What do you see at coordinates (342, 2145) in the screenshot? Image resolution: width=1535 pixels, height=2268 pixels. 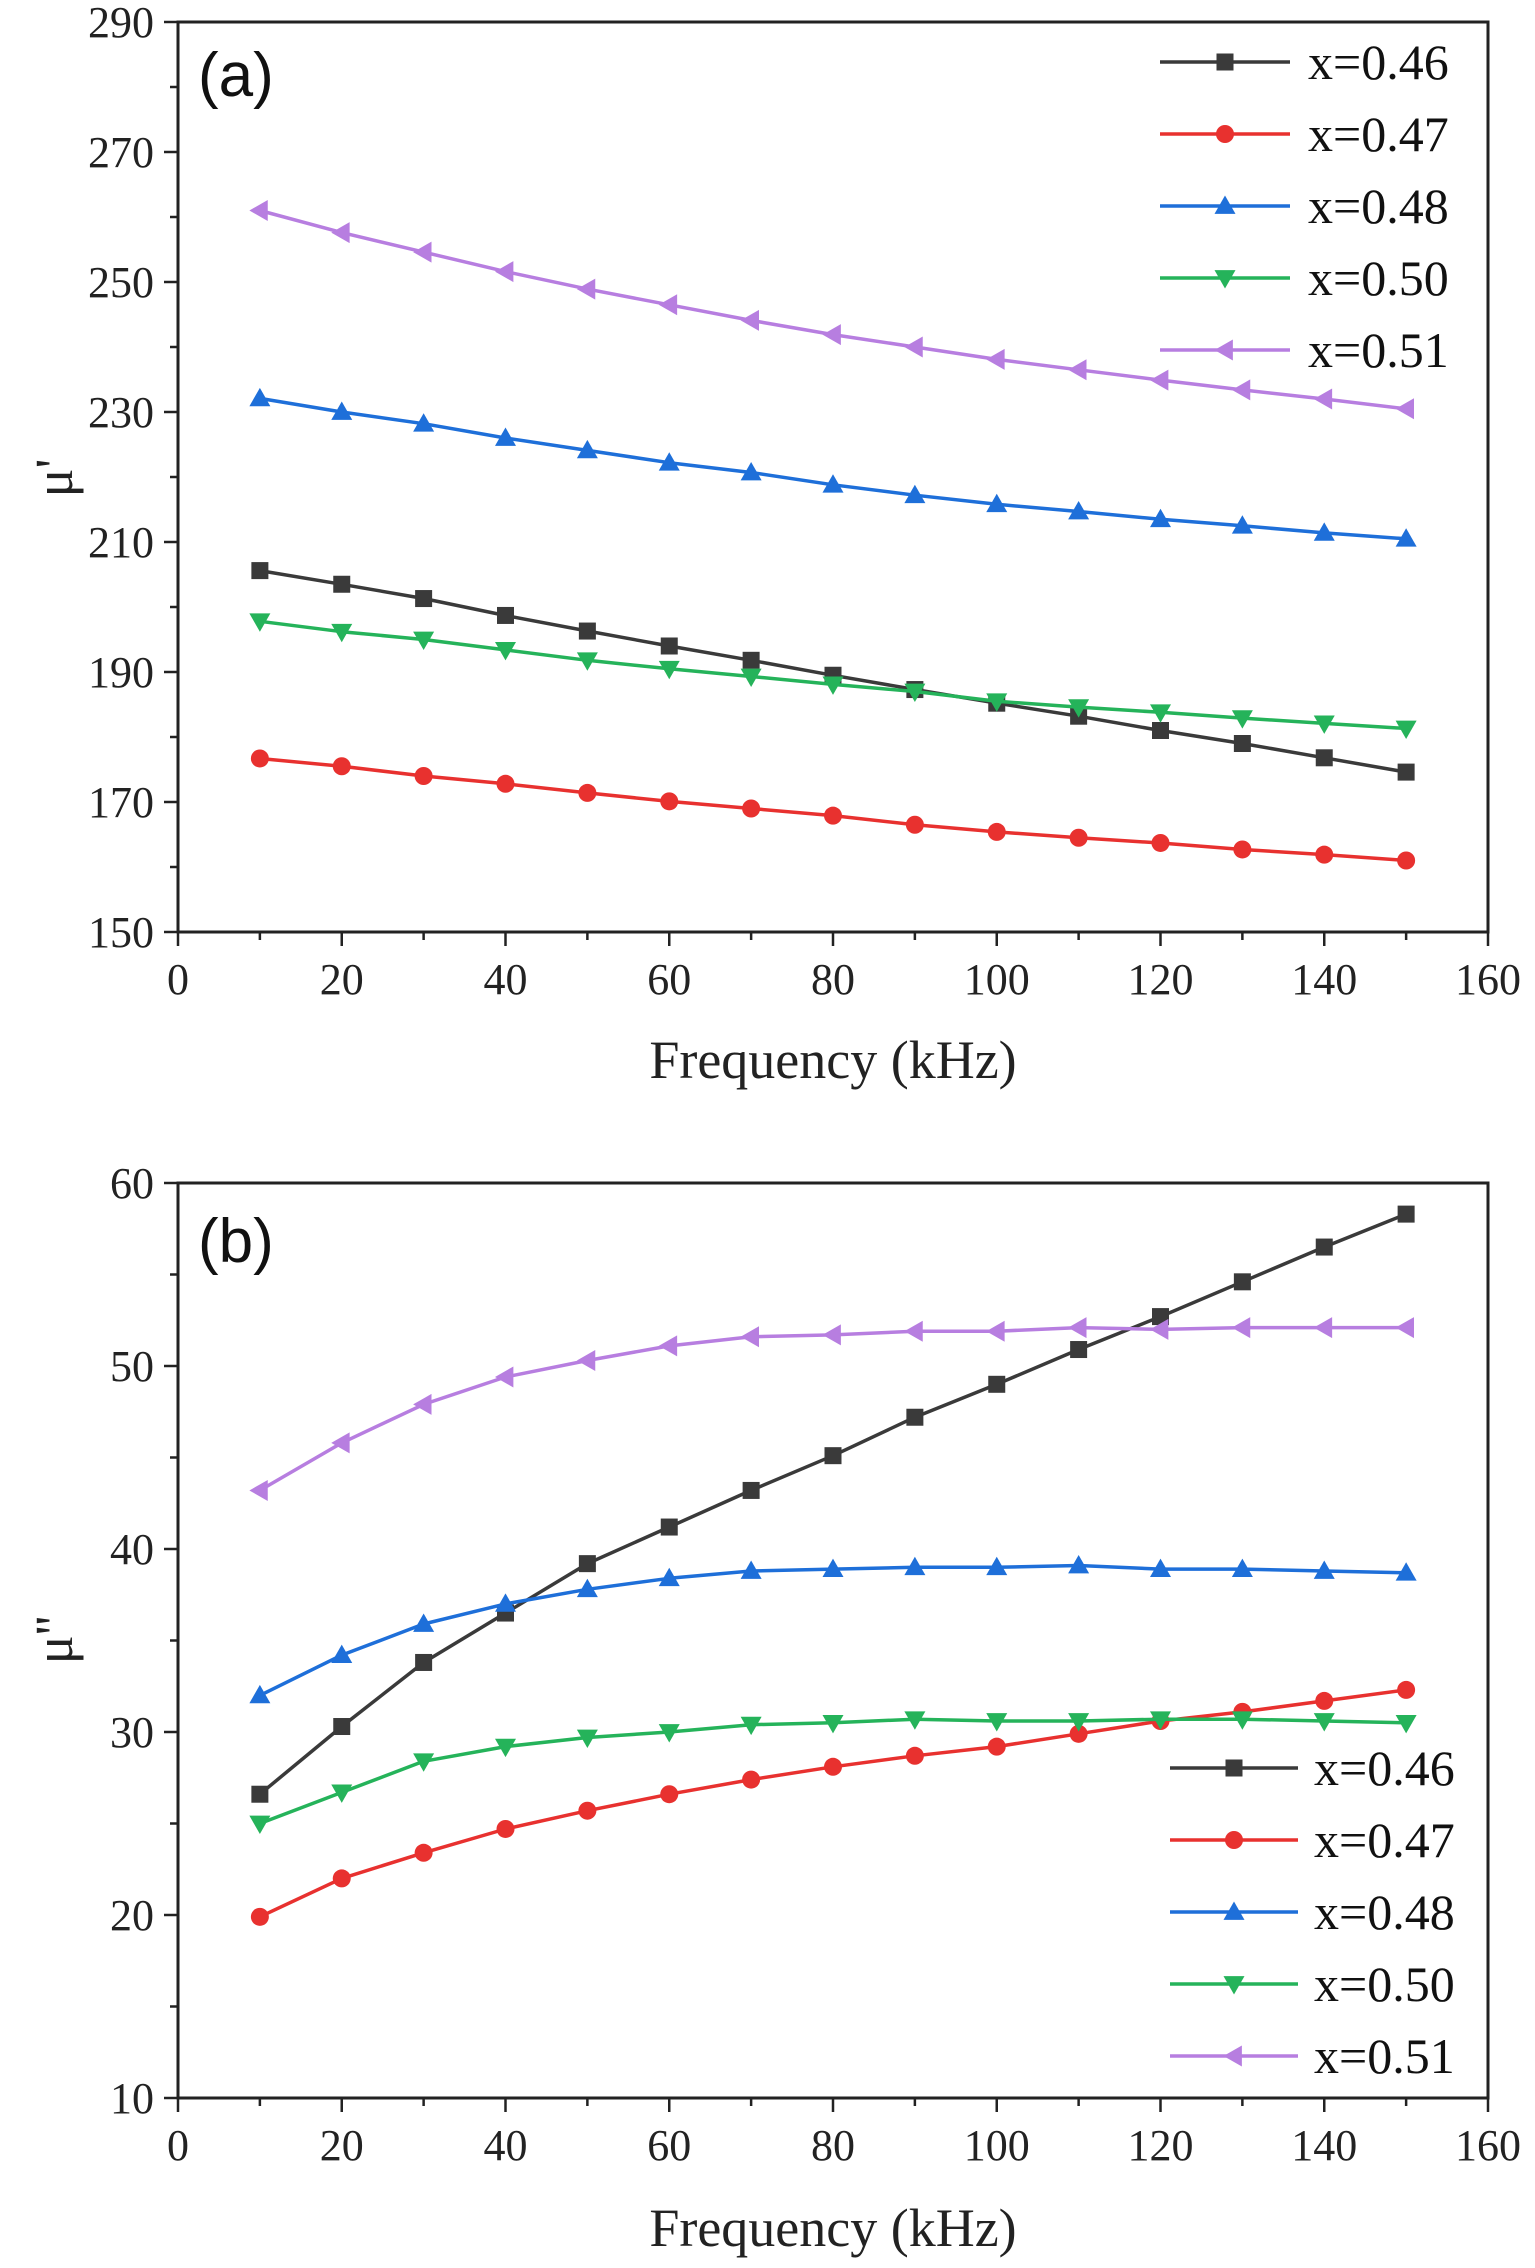 I see `x-tick-label: 20` at bounding box center [342, 2145].